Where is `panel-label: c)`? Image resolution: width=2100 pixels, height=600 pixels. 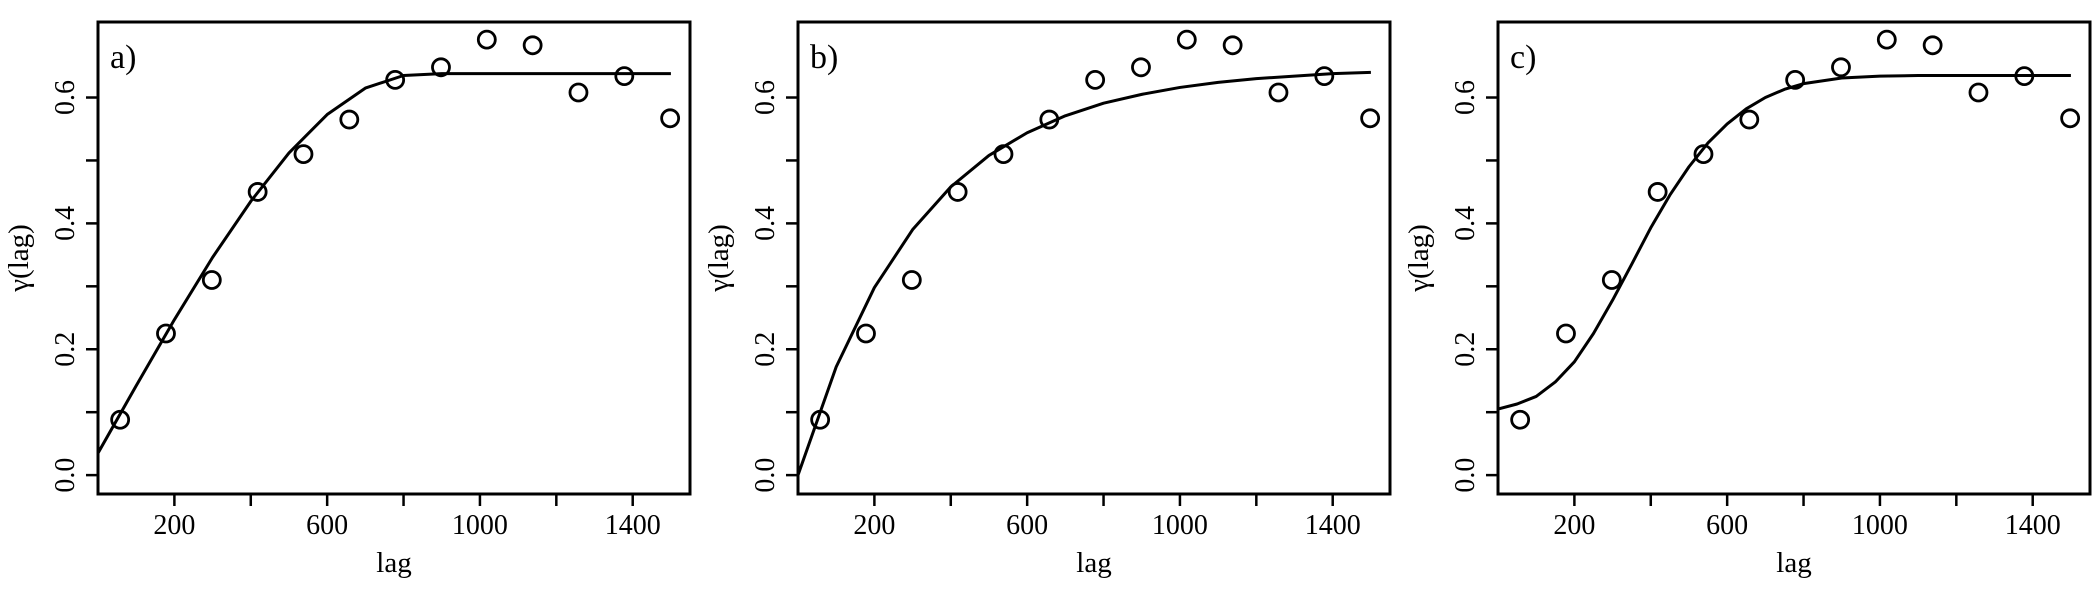
panel-label: c) is located at coordinates (1523, 57).